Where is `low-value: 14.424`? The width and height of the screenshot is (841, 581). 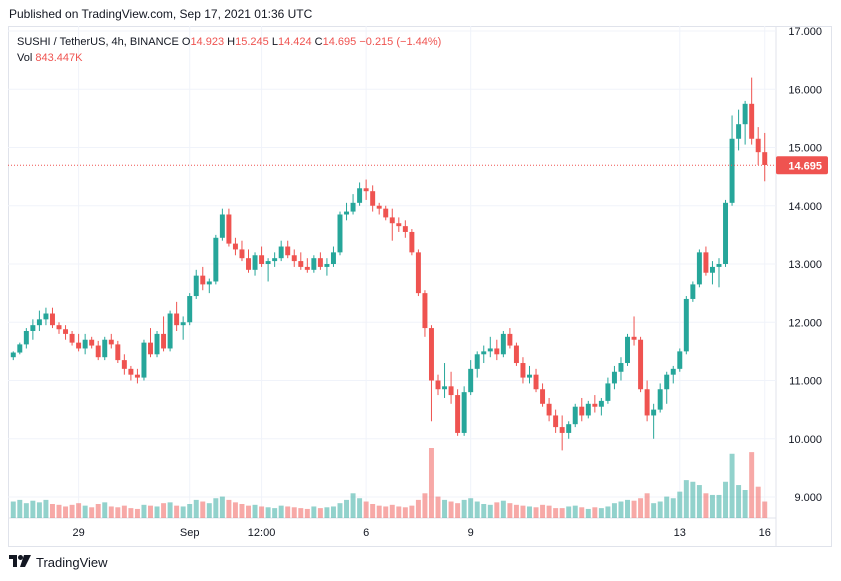
low-value: 14.424 is located at coordinates (294, 42).